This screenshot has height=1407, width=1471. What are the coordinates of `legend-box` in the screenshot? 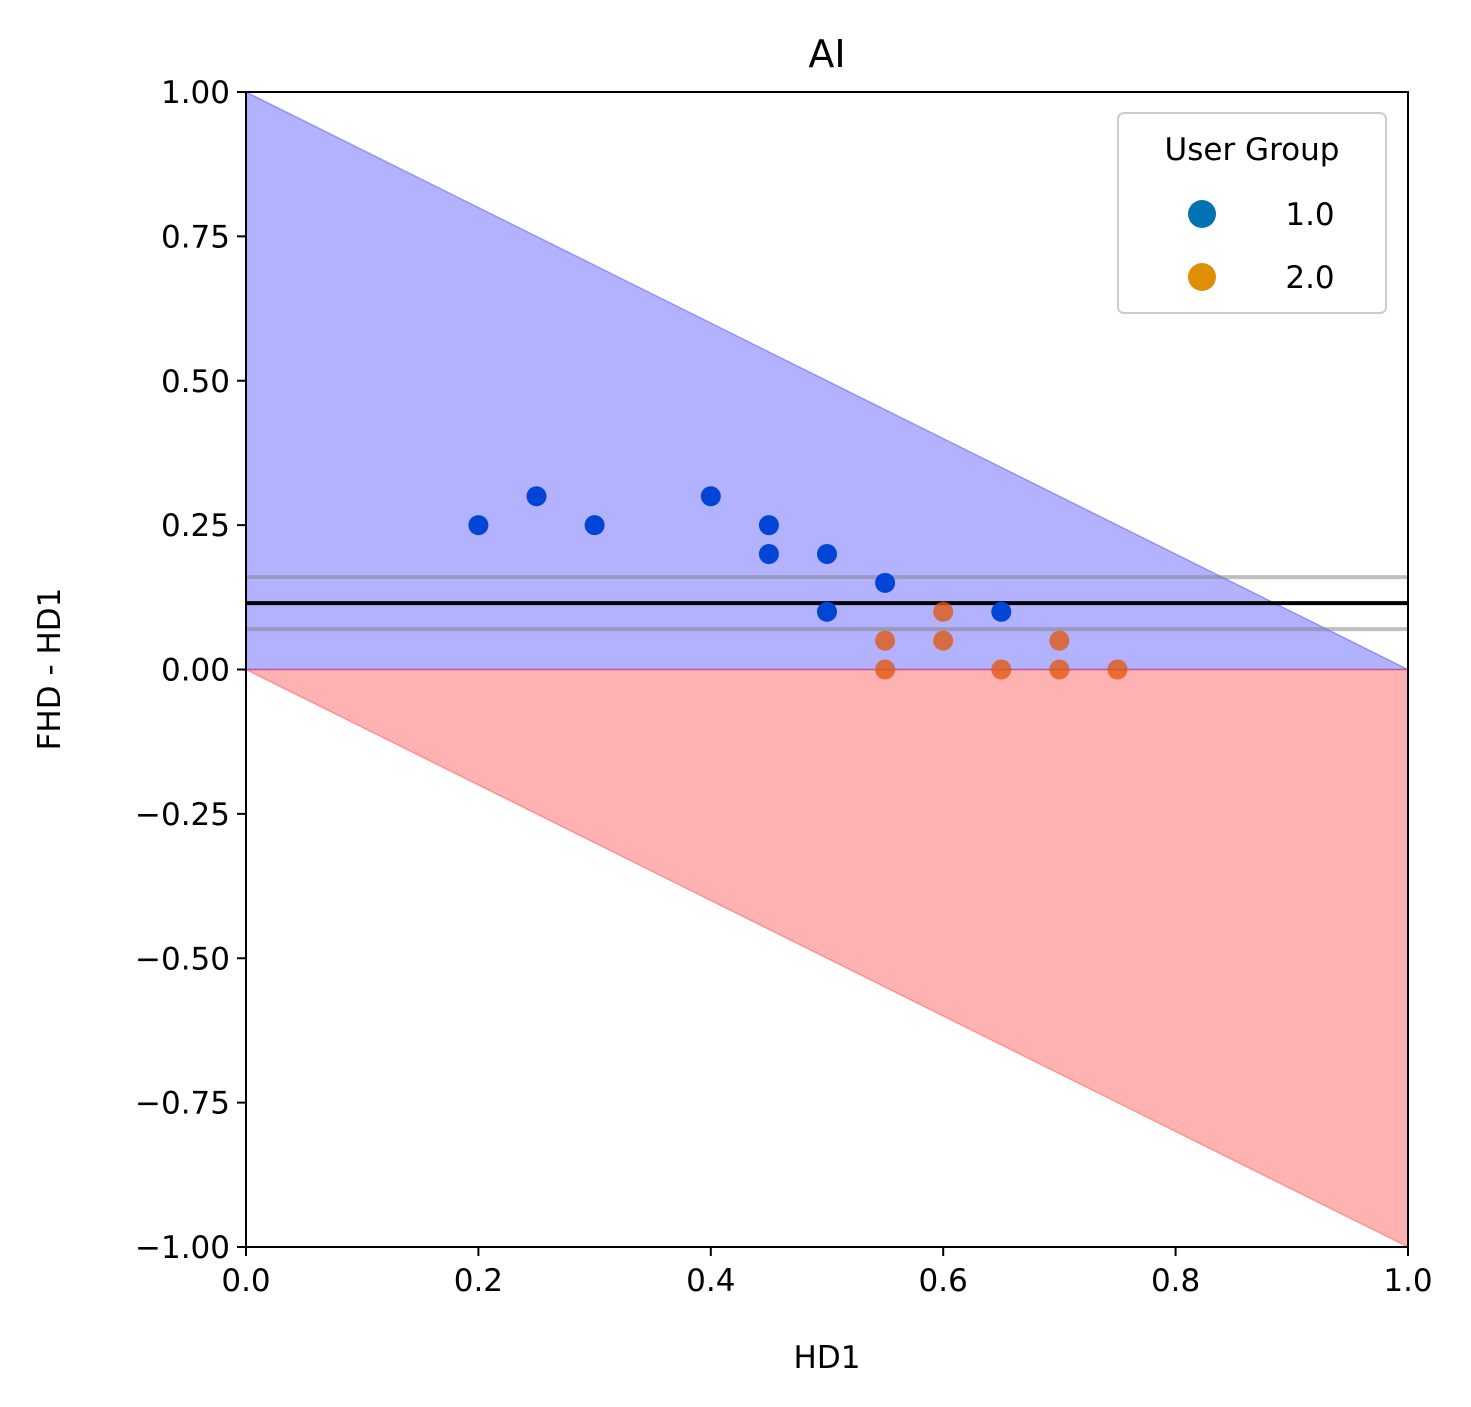 It's located at (1252, 213).